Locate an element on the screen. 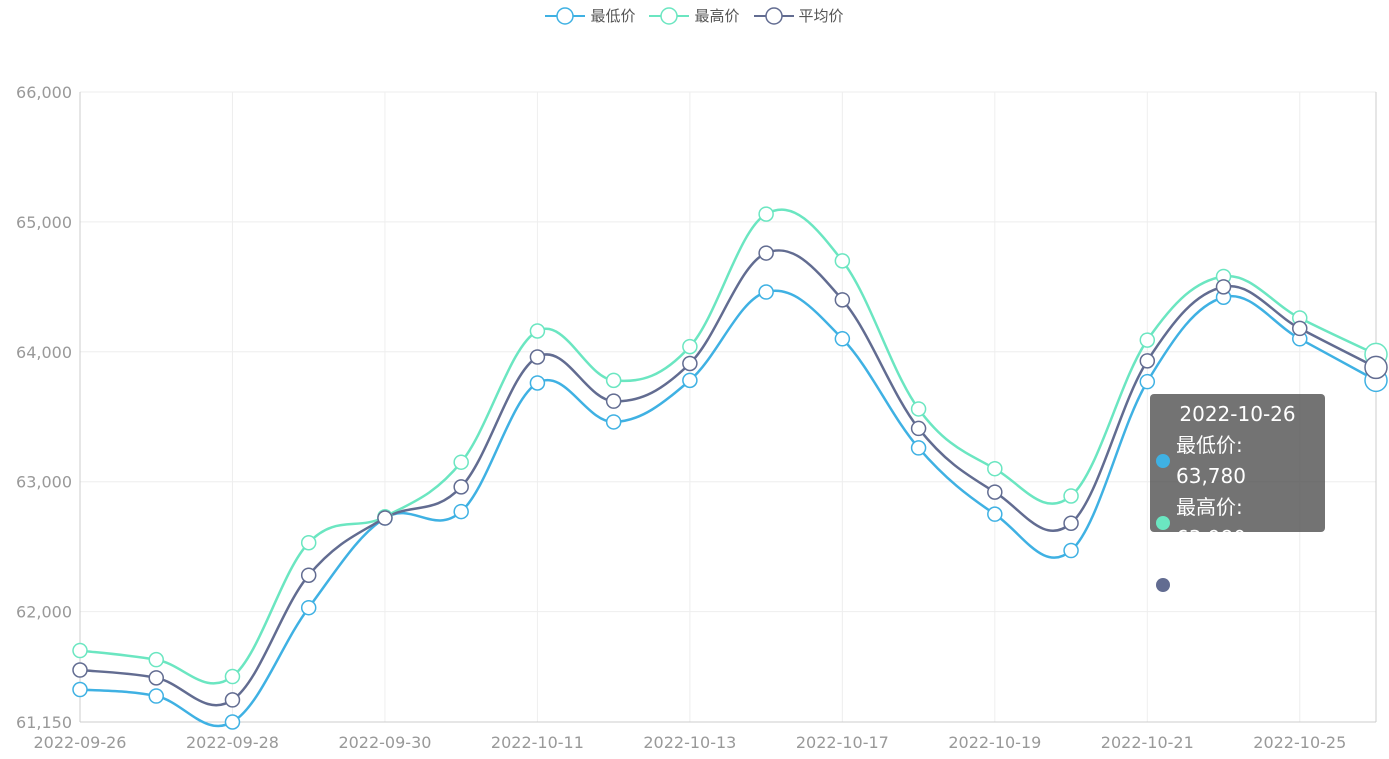 This screenshot has width=1389, height=759. x-tick-label: 2022-10-25 is located at coordinates (1299, 742).